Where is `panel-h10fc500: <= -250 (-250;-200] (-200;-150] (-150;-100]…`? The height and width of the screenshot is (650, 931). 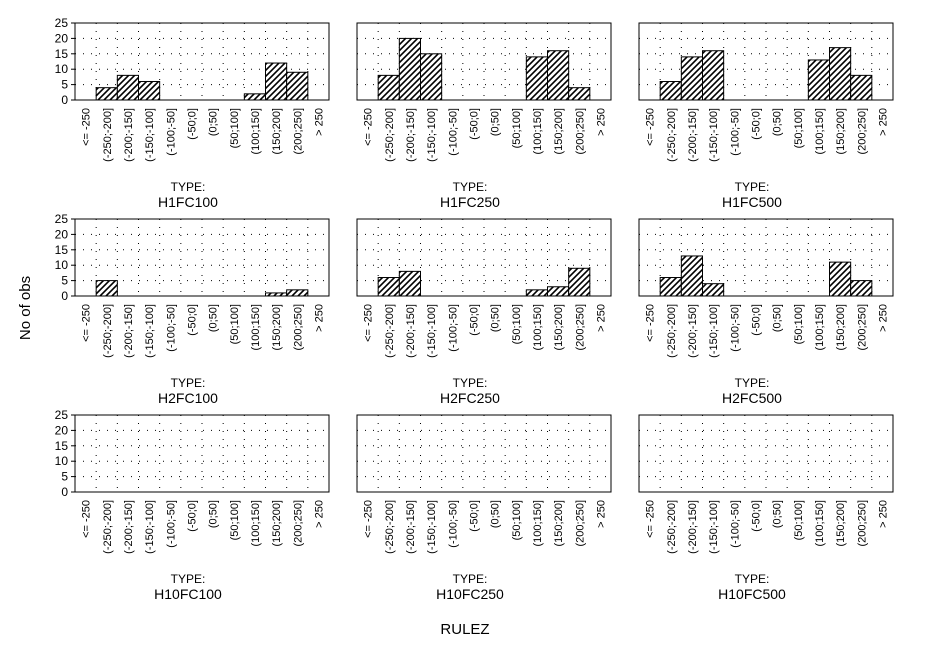
panel-h10fc500: <= -250 (-250;-200] (-200;-150] (-150;-100]… is located at coordinates (766, 508).